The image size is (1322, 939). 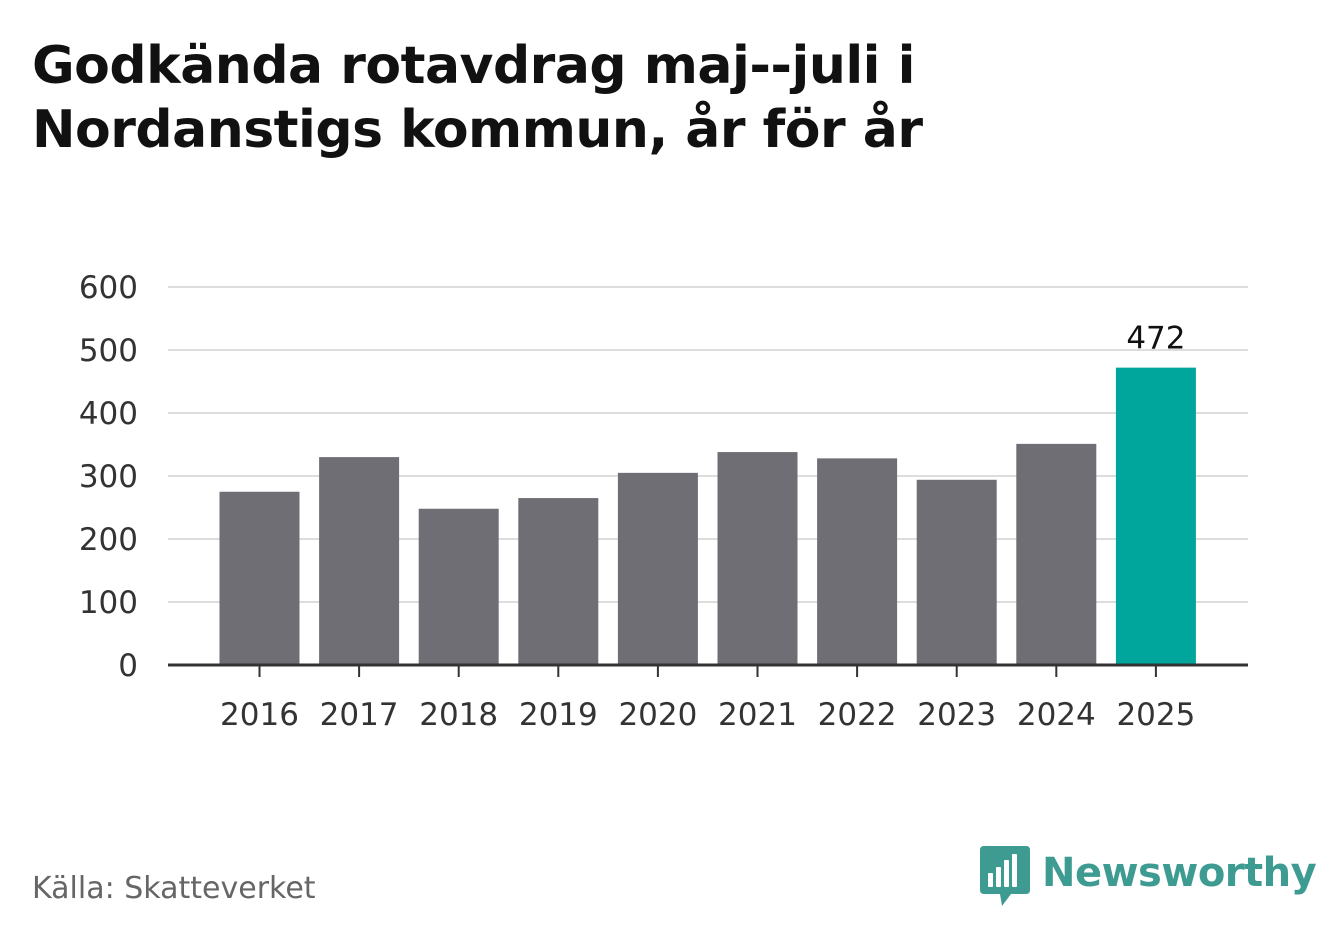 What do you see at coordinates (956, 572) in the screenshot?
I see `bar-2023` at bounding box center [956, 572].